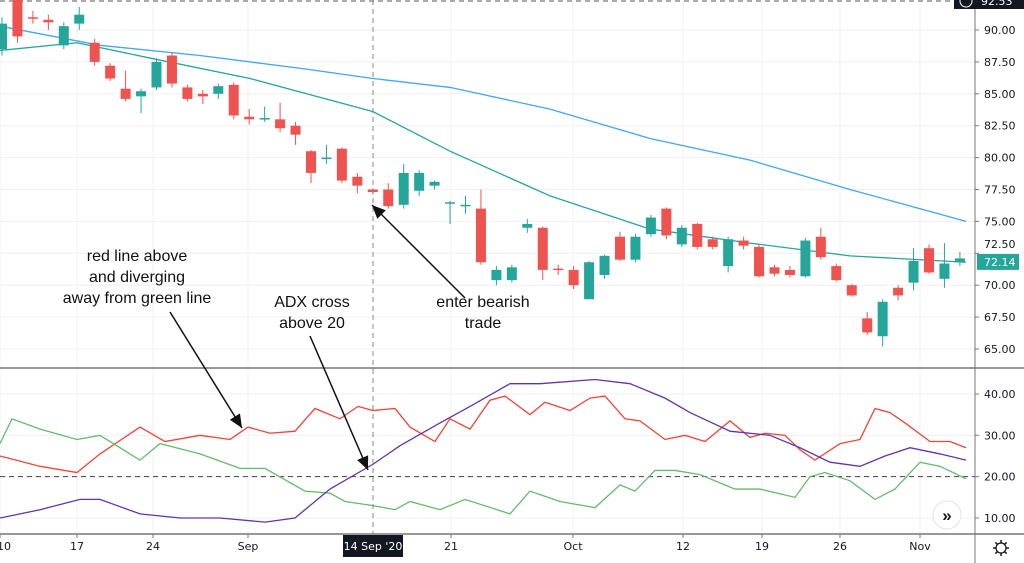 Image resolution: width=1024 pixels, height=563 pixels. I want to click on price-tick-label: 70.00, so click(1000, 285).